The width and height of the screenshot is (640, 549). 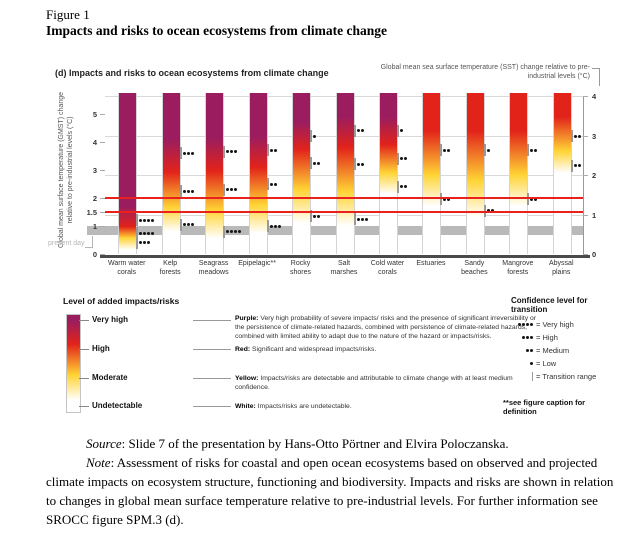 What do you see at coordinates (243, 349) in the screenshot?
I see `risk-level-desc-lead: Red:` at bounding box center [243, 349].